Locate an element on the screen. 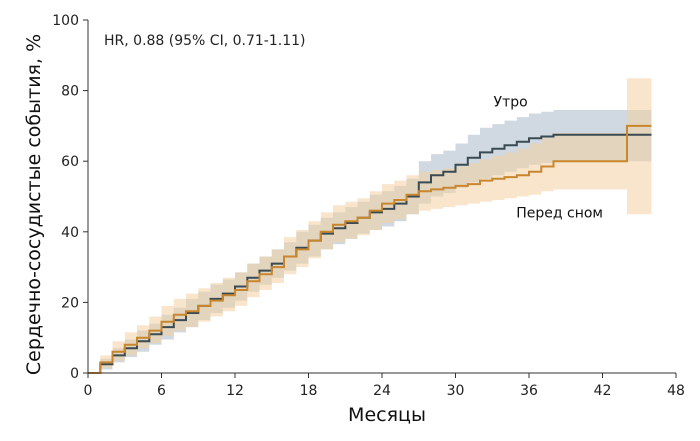 This screenshot has width=700, height=441. series-label-morning: Утро is located at coordinates (511, 102).